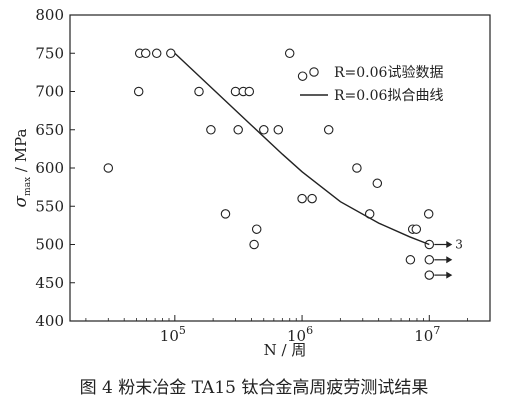  Describe the element at coordinates (427, 334) in the screenshot. I see `x-tick-label: 10⁷` at that location.